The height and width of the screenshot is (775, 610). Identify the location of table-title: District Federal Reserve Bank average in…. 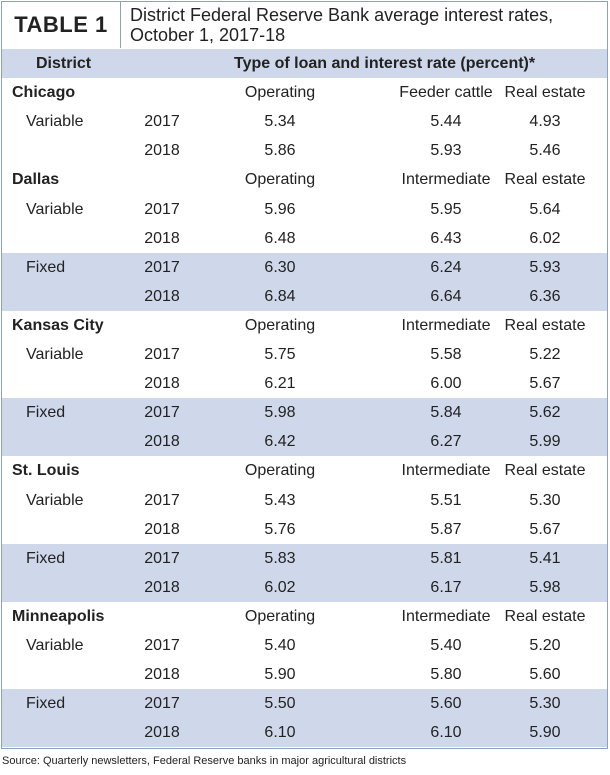
(342, 25).